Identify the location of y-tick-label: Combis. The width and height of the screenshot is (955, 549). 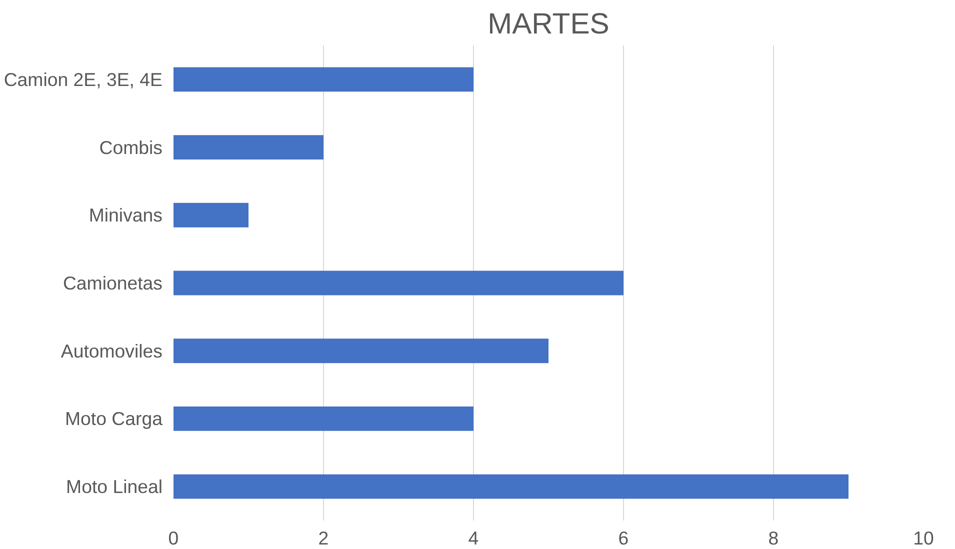
(131, 147).